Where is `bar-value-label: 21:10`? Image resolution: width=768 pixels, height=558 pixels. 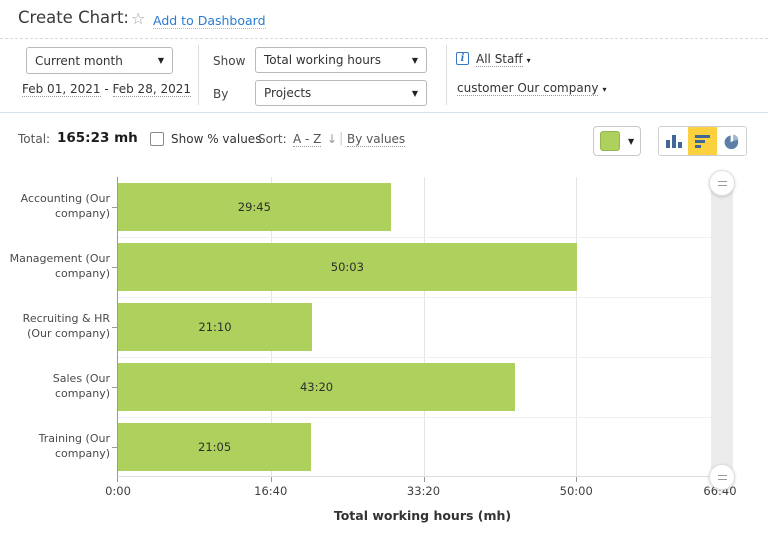
bar-value-label: 21:10 is located at coordinates (215, 327).